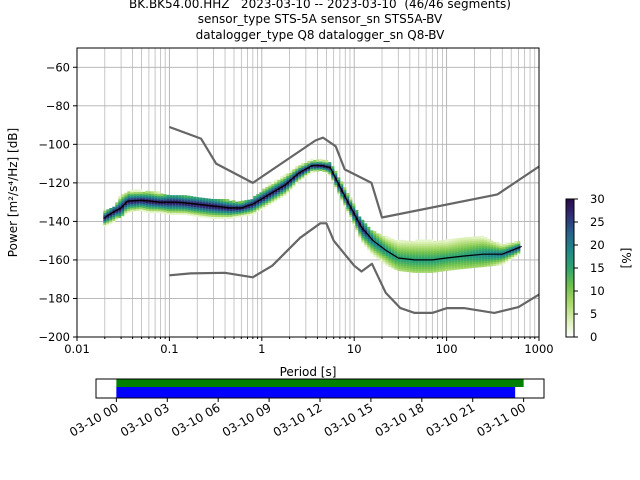 The image size is (640, 480). What do you see at coordinates (54, 221) in the screenshot?
I see `y-tick-label: −140` at bounding box center [54, 221].